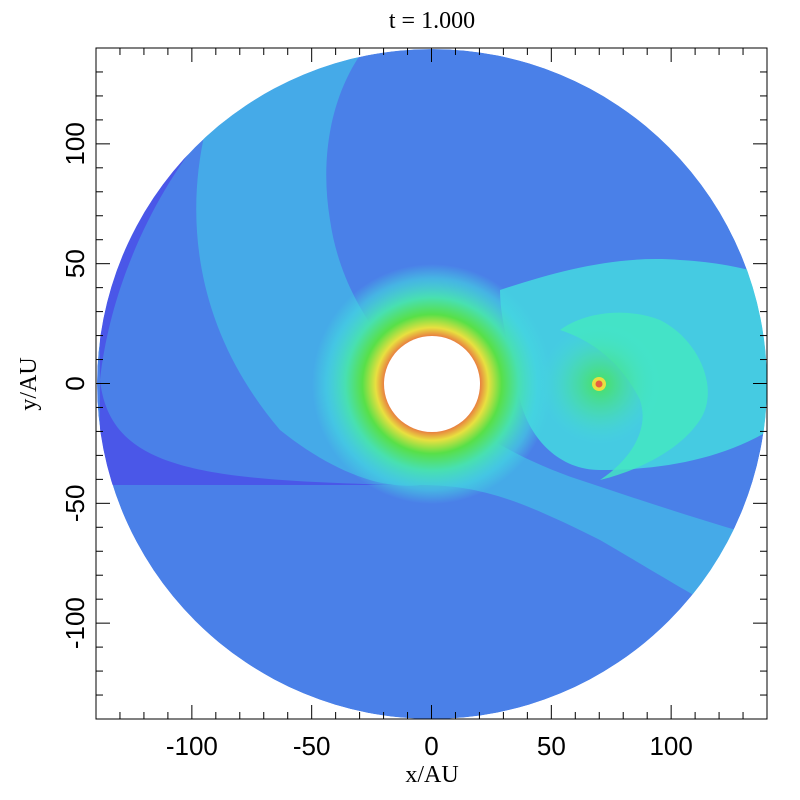 The image size is (800, 800). Describe the element at coordinates (75, 623) in the screenshot. I see `y-tick-label: -100` at that location.